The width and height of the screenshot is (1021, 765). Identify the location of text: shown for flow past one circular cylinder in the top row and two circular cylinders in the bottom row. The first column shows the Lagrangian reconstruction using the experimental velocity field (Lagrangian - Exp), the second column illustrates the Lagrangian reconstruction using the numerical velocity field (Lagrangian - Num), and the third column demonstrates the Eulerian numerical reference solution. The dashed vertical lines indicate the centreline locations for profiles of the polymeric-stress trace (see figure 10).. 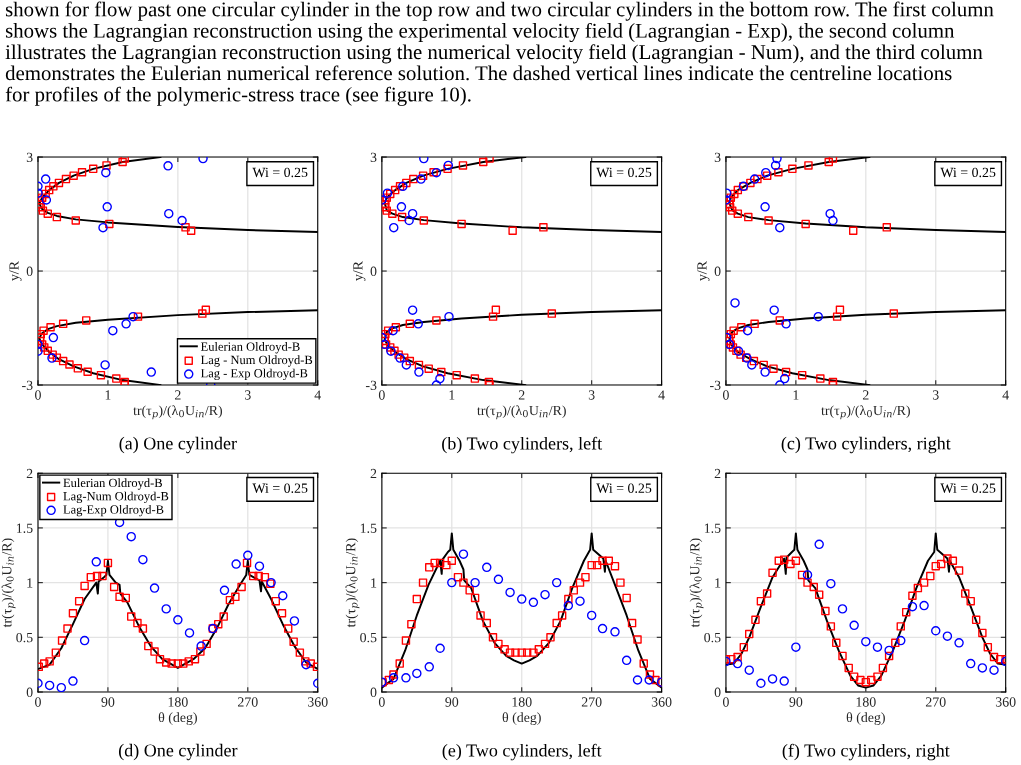
(499, 53).